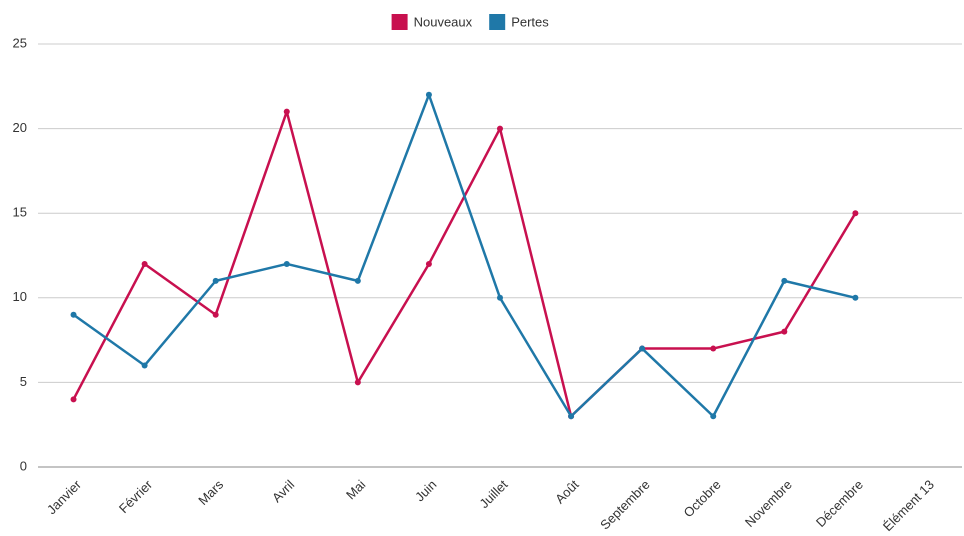 The image size is (964, 536). What do you see at coordinates (355, 489) in the screenshot?
I see `x-tick-label: Mai` at bounding box center [355, 489].